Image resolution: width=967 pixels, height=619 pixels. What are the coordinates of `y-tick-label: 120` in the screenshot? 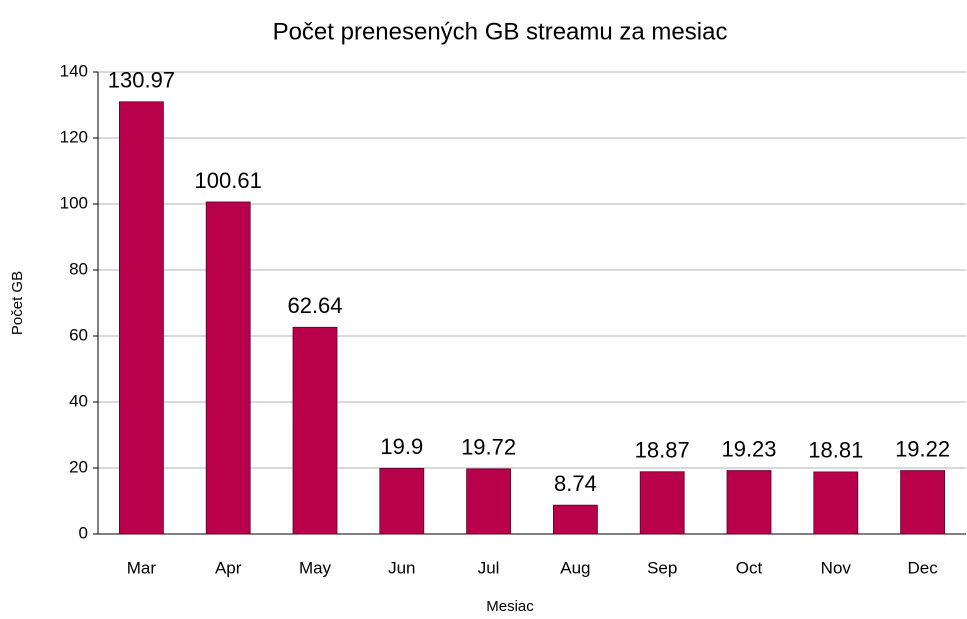 It's located at (74, 136).